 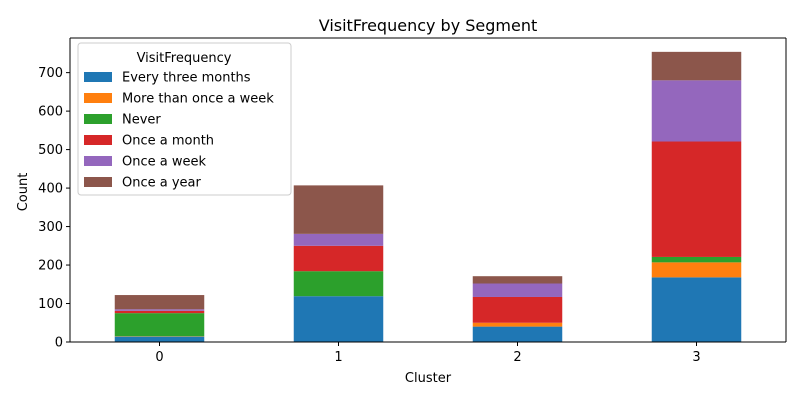 What do you see at coordinates (50, 73) in the screenshot?
I see `y-tick-label: 700` at bounding box center [50, 73].